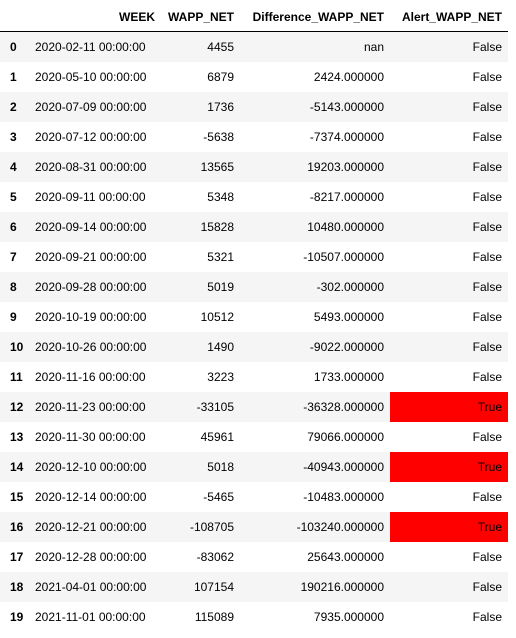  I want to click on cell-week: 2020-08-31 00:00:00, so click(91, 167).